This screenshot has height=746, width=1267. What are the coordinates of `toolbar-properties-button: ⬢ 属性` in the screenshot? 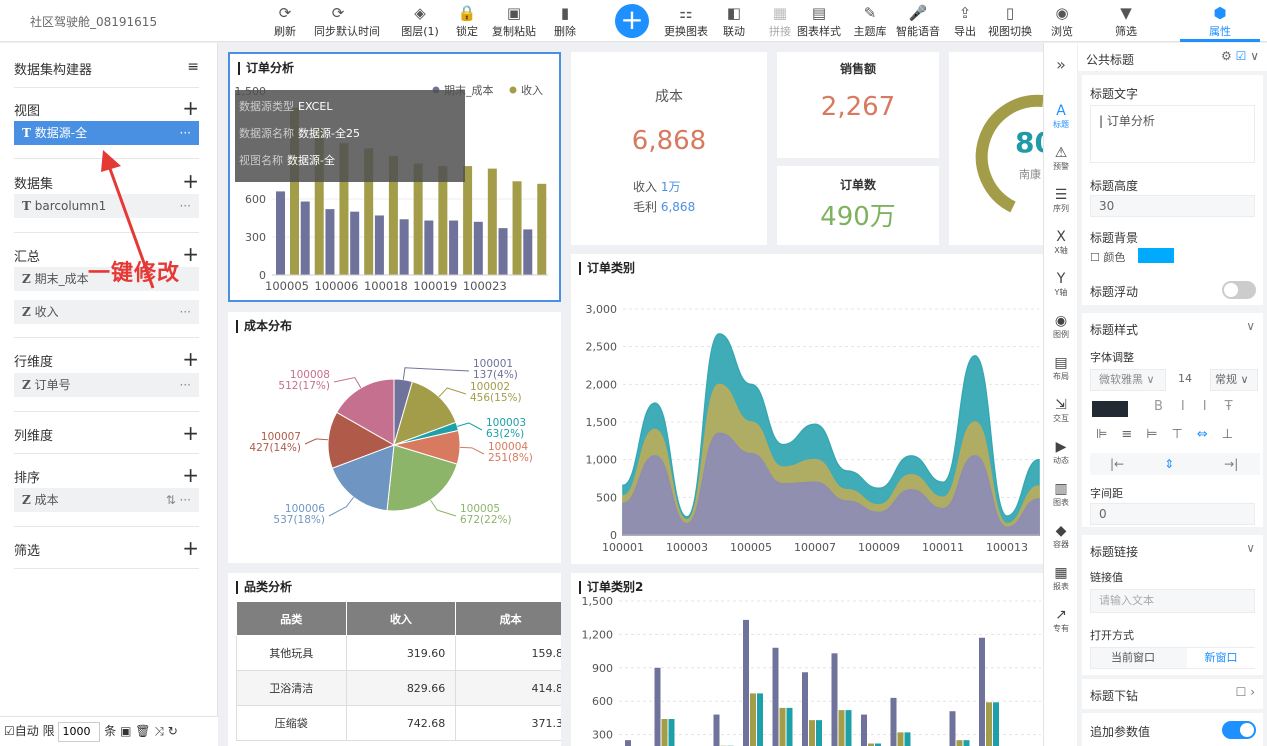 It's located at (1220, 21).